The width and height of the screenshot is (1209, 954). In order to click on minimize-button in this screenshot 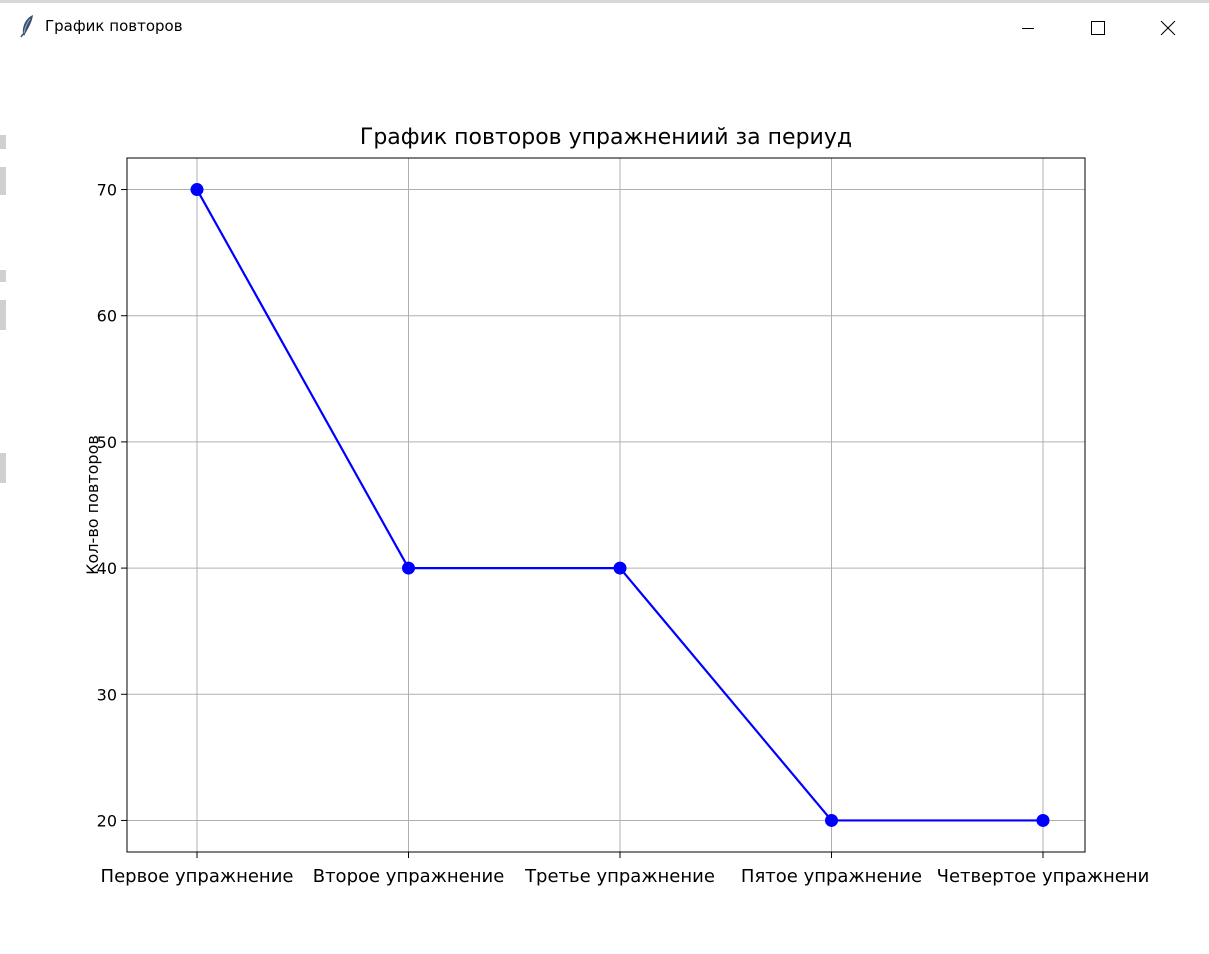, I will do `click(1028, 28)`.